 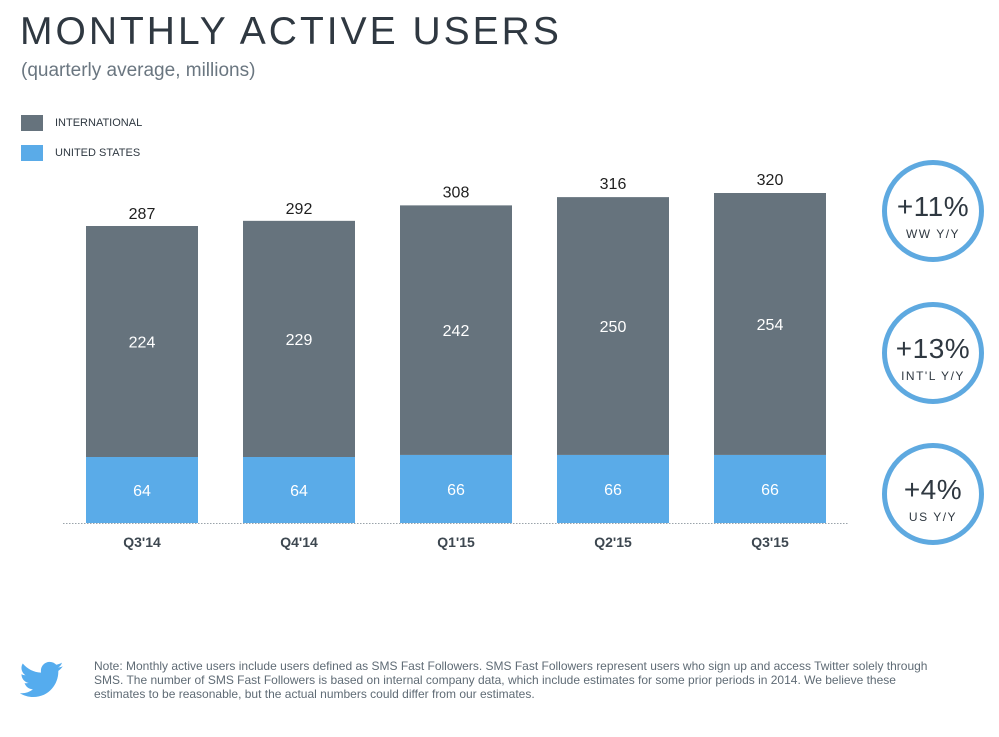 I want to click on total-label-3: 316, so click(x=613, y=184).